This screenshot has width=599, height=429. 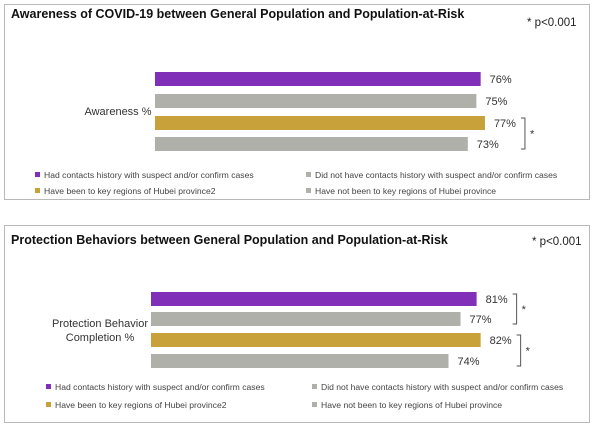 What do you see at coordinates (501, 341) in the screenshot?
I see `data-label: 82%` at bounding box center [501, 341].